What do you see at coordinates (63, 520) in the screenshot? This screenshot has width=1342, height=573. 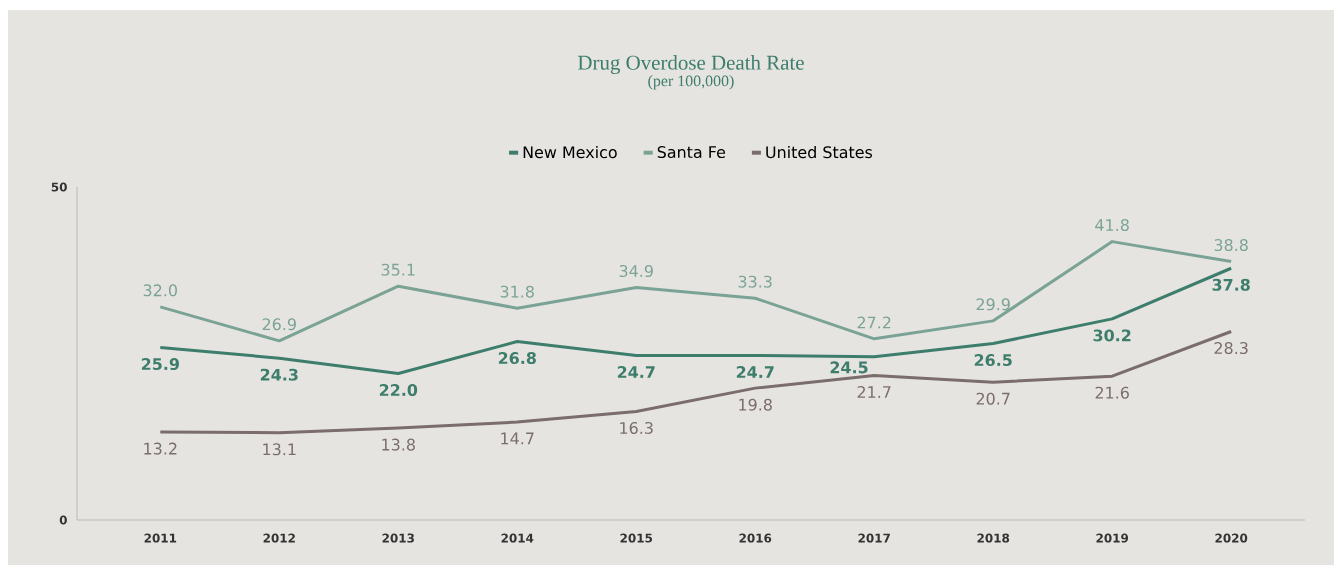 I see `y-tick-label: 0` at bounding box center [63, 520].